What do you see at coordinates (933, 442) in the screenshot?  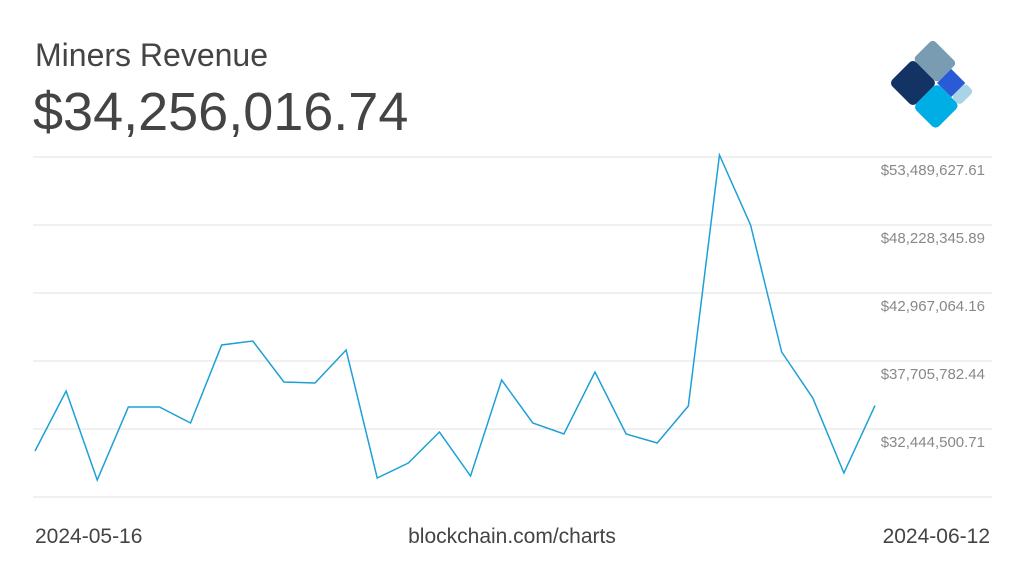 I see `y-tick-label: $32,444,500.71` at bounding box center [933, 442].